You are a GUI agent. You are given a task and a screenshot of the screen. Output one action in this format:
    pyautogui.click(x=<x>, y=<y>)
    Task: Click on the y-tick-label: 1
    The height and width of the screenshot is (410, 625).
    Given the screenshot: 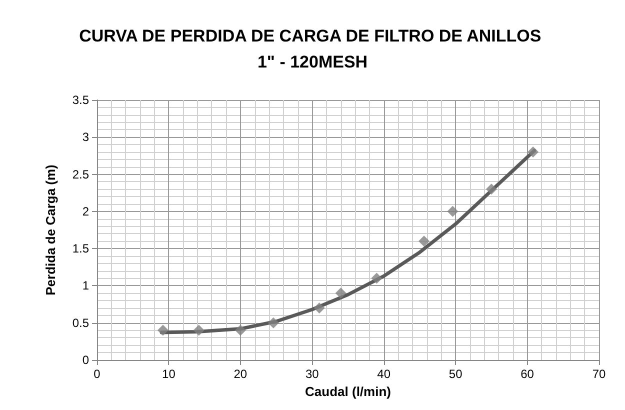 What is the action you would take?
    pyautogui.click(x=86, y=285)
    